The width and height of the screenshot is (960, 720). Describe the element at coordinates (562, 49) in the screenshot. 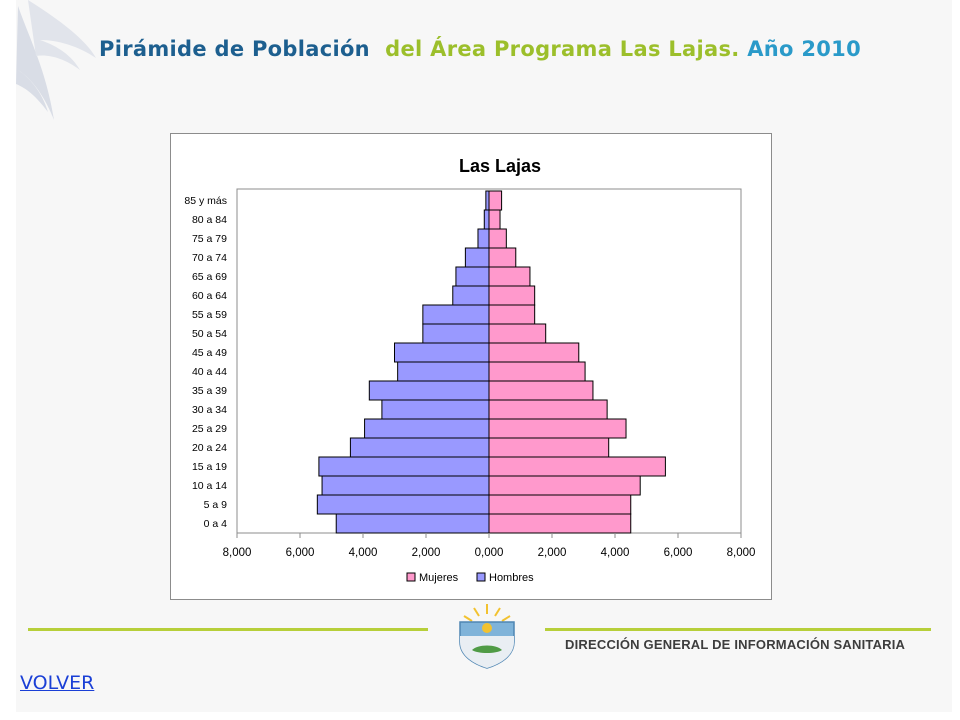

I see `title-part-2: del Área Programa Las Lajas.` at that location.